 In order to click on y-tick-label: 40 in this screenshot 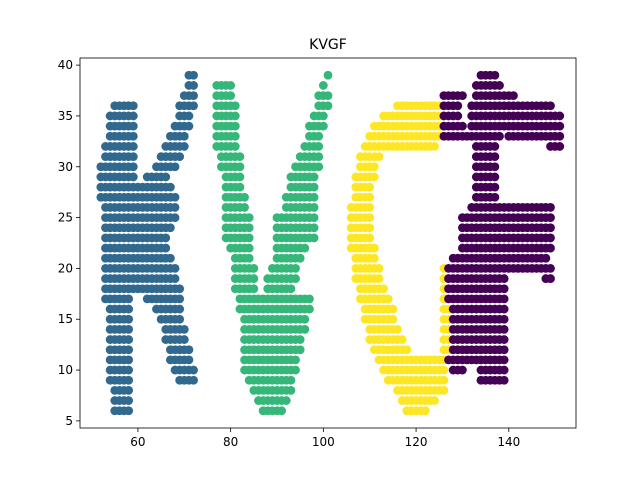, I will do `click(65, 65)`.